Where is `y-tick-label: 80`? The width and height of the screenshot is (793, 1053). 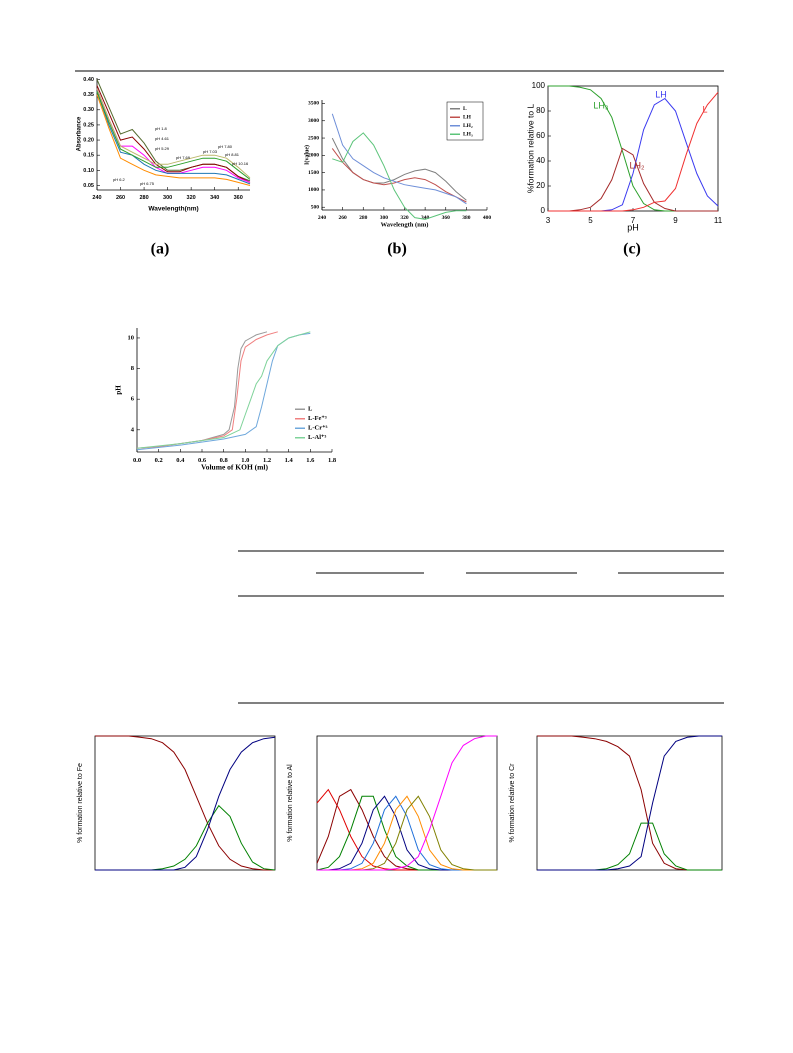
y-tick-label: 80 is located at coordinates (540, 110).